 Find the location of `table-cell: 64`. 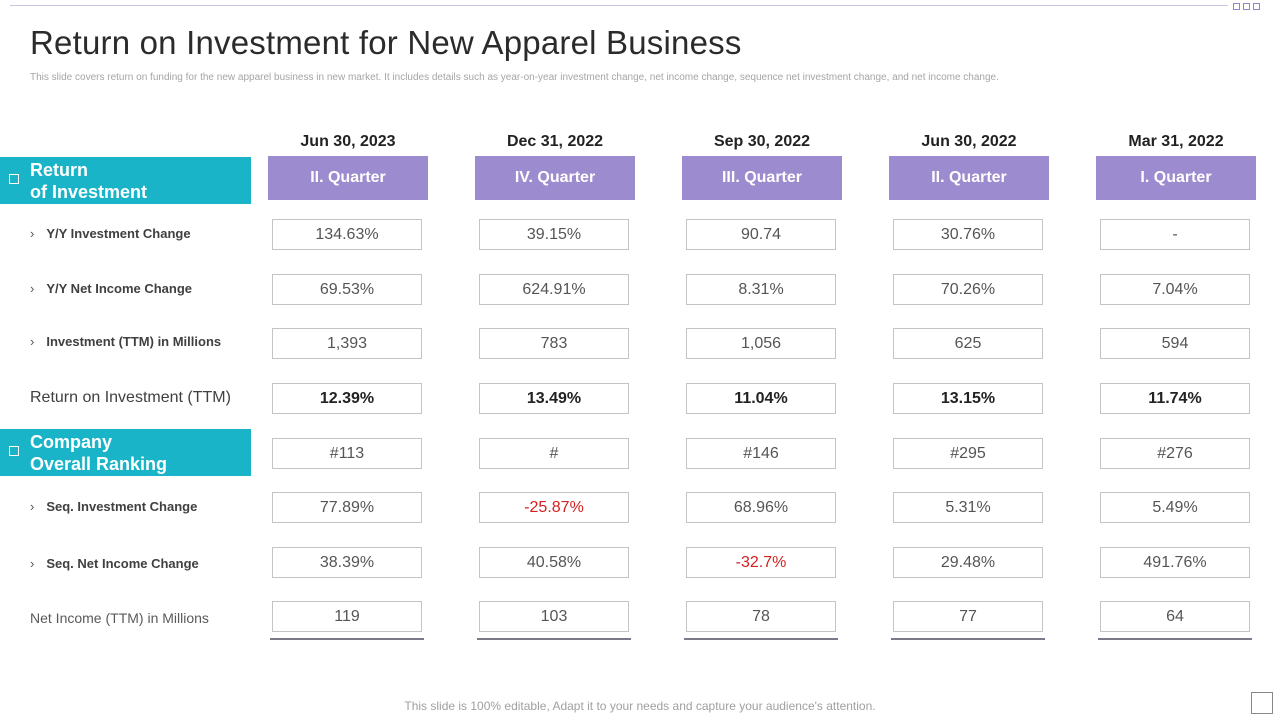

table-cell: 64 is located at coordinates (1175, 616).